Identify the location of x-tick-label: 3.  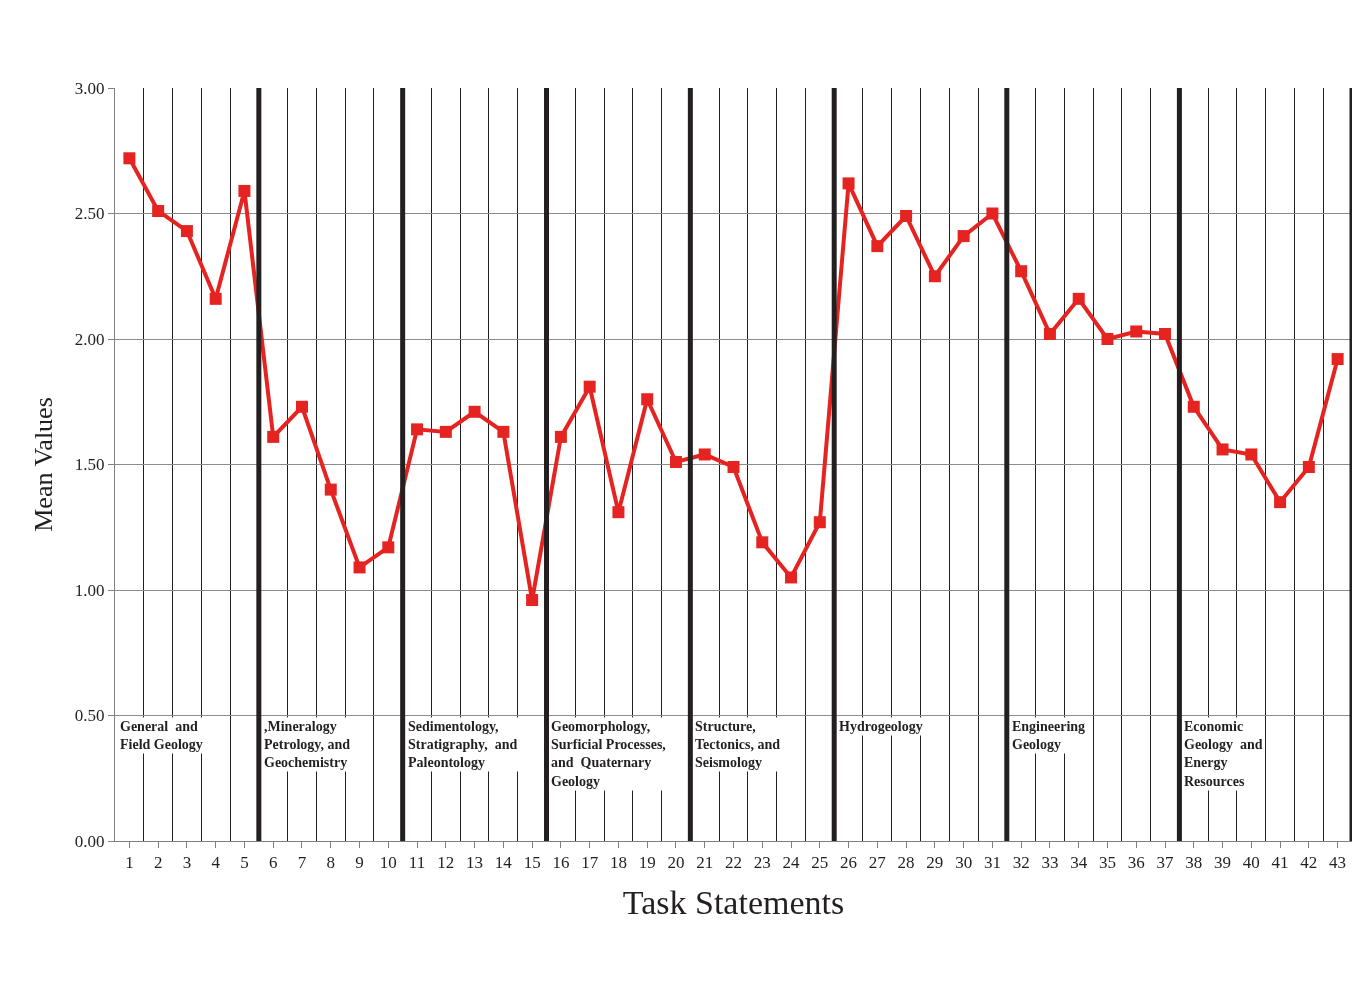
(187, 863).